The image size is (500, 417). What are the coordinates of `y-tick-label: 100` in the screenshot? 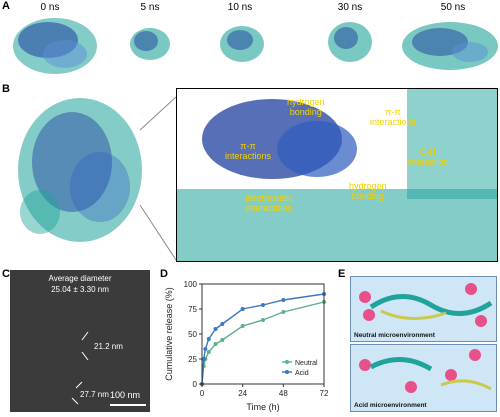 It's located at (191, 284).